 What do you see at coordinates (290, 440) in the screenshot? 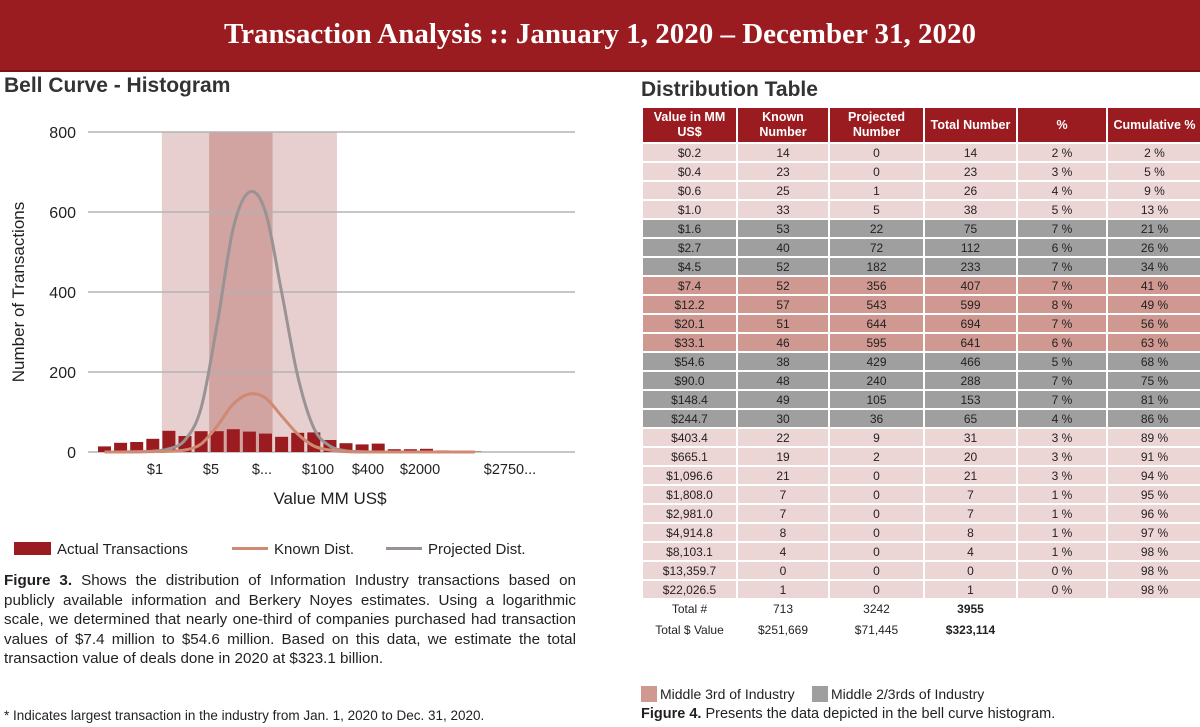
I see `bar-layer` at bounding box center [290, 440].